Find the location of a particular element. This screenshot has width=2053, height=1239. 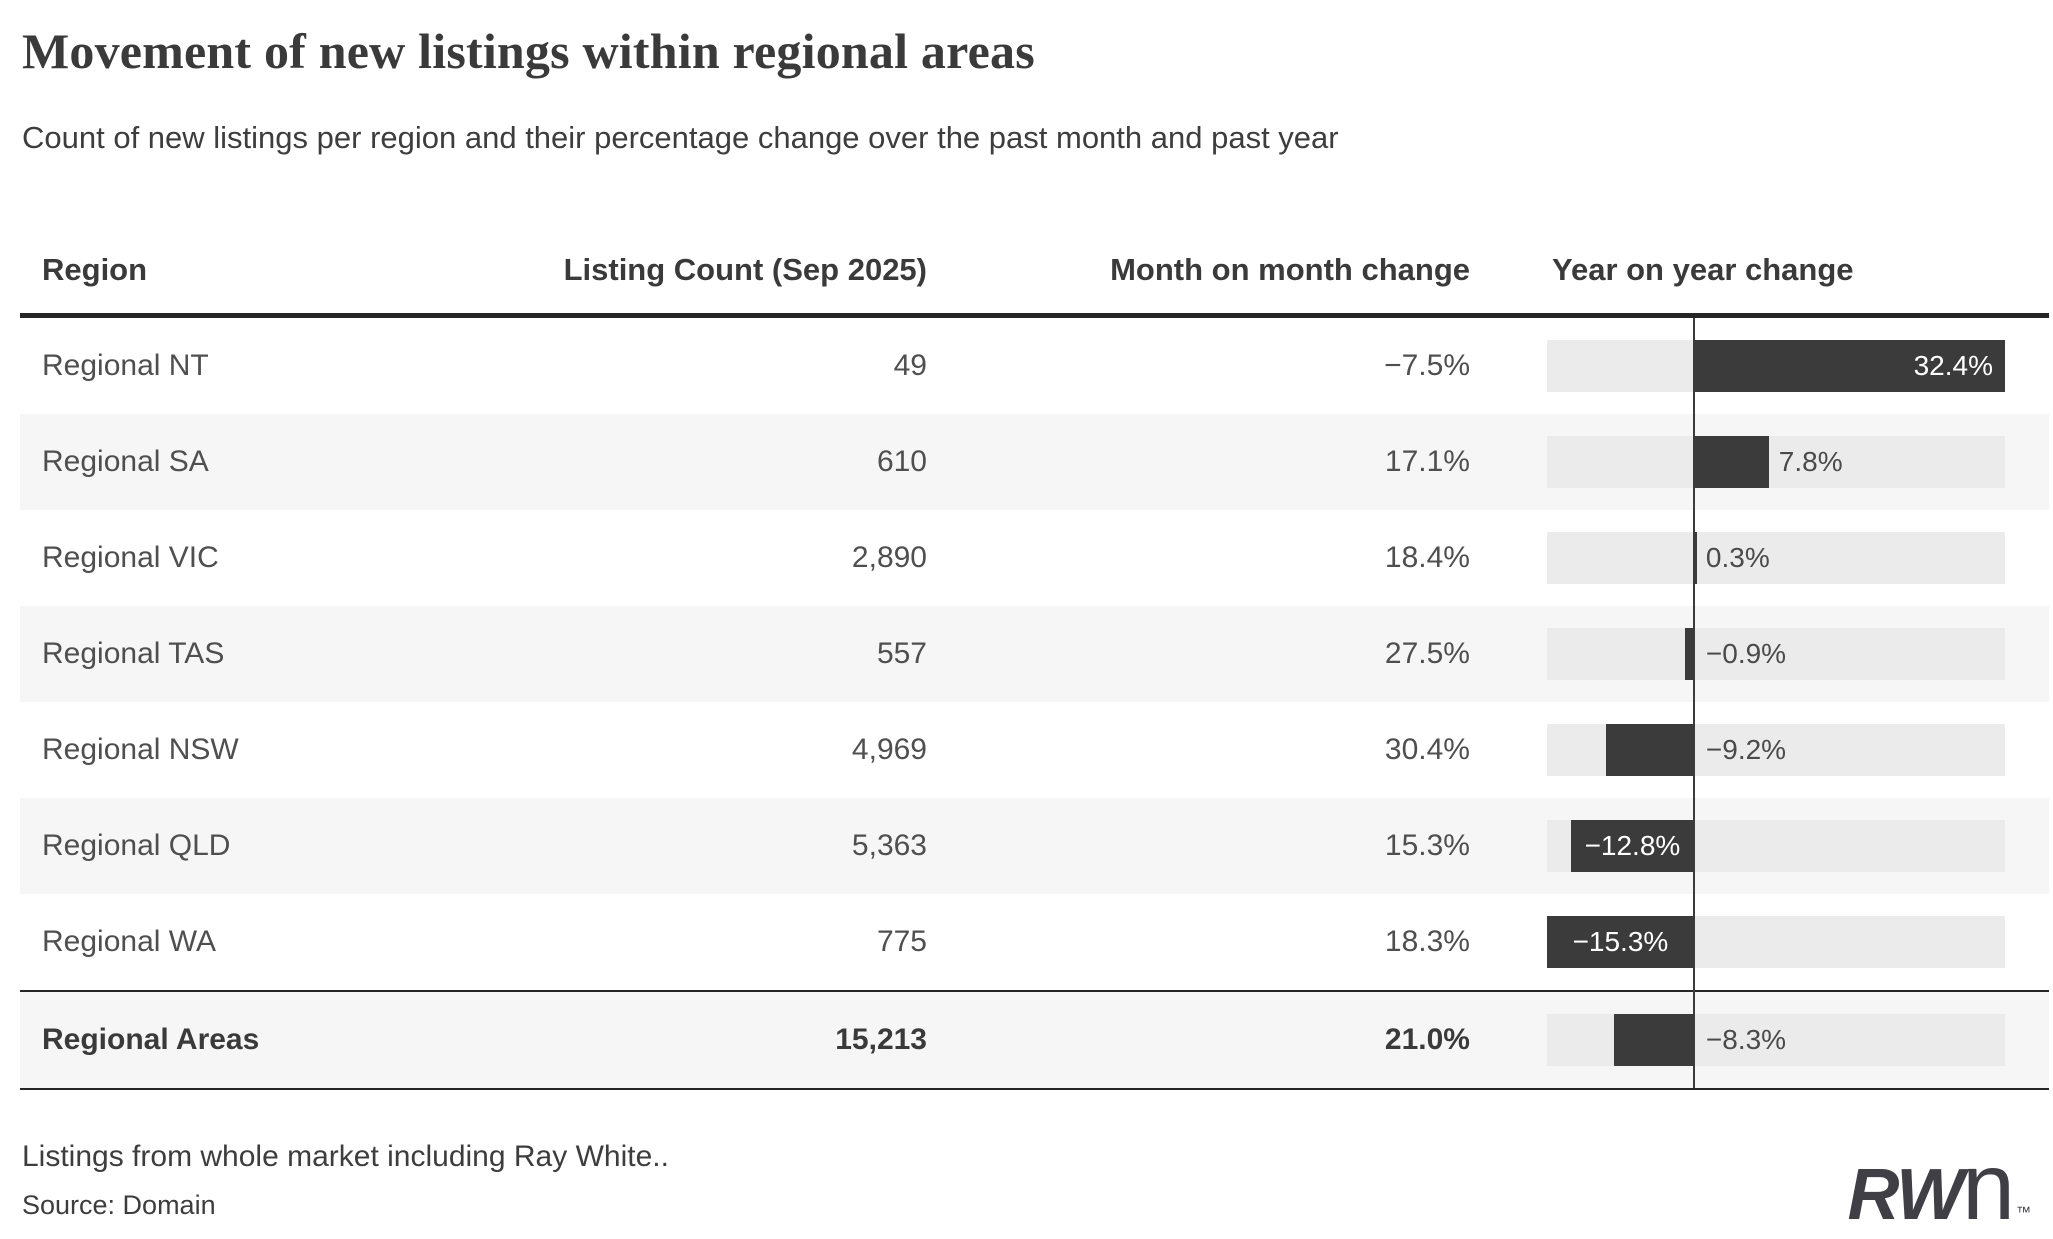

table-row: Regional SA 610 17.1% 7.8% is located at coordinates (1034, 462).